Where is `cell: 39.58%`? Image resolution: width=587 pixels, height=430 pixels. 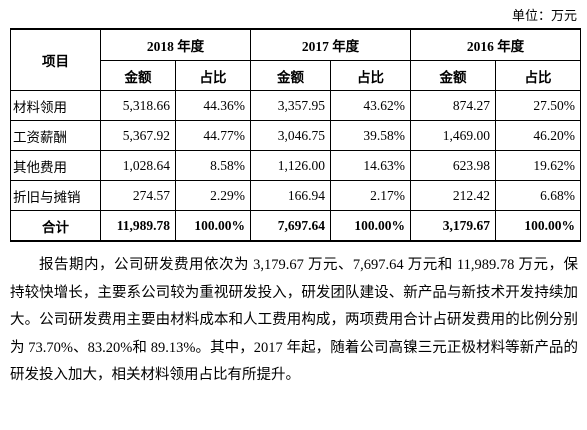 cell: 39.58% is located at coordinates (370, 135).